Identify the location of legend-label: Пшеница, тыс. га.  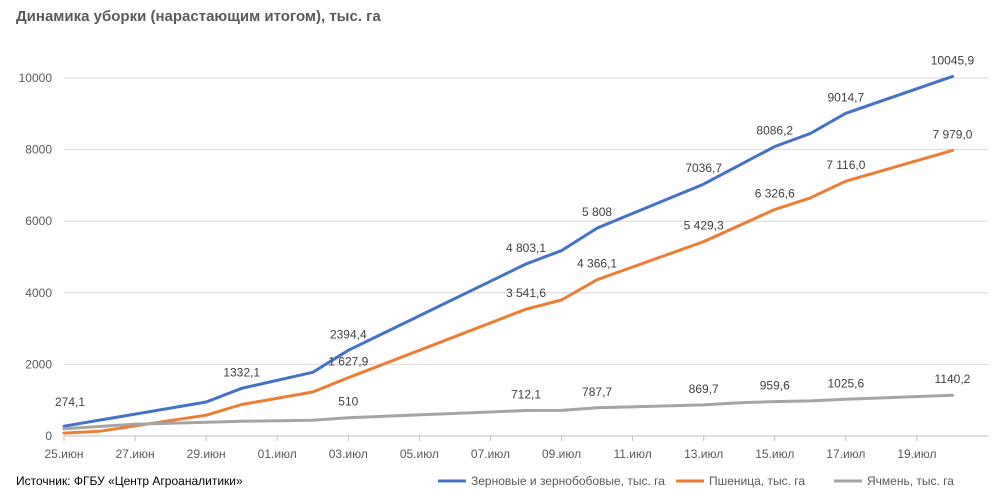
(757, 481).